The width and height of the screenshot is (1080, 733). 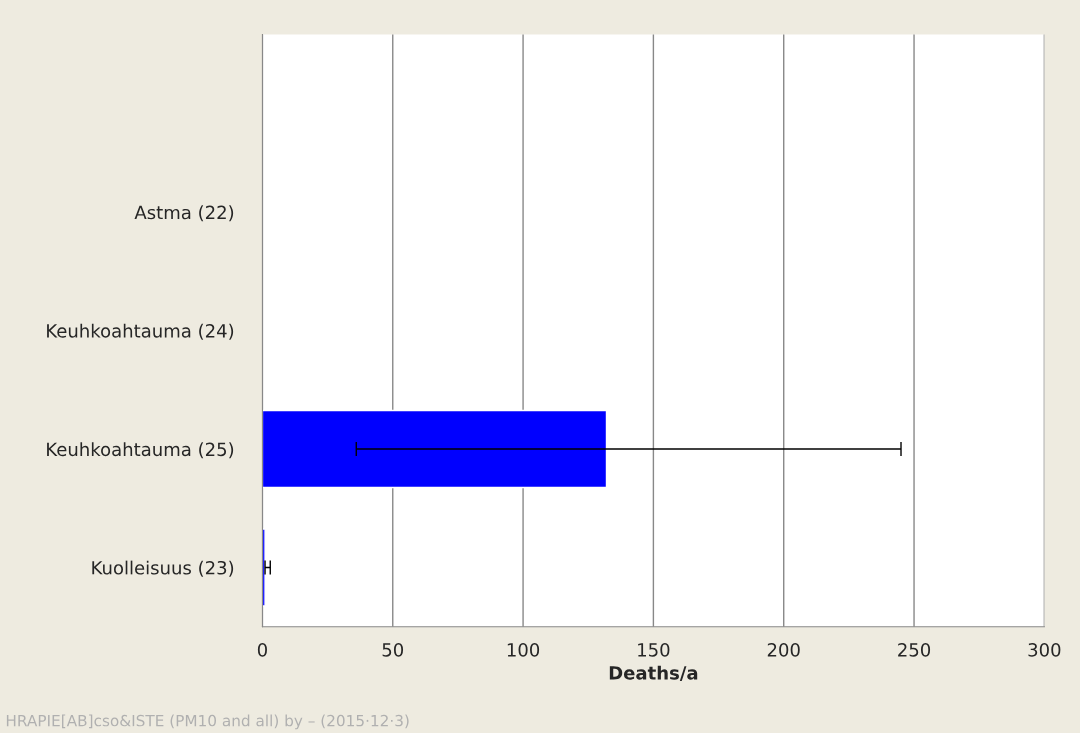 What do you see at coordinates (262, 650) in the screenshot?
I see `x-tick-label: 0` at bounding box center [262, 650].